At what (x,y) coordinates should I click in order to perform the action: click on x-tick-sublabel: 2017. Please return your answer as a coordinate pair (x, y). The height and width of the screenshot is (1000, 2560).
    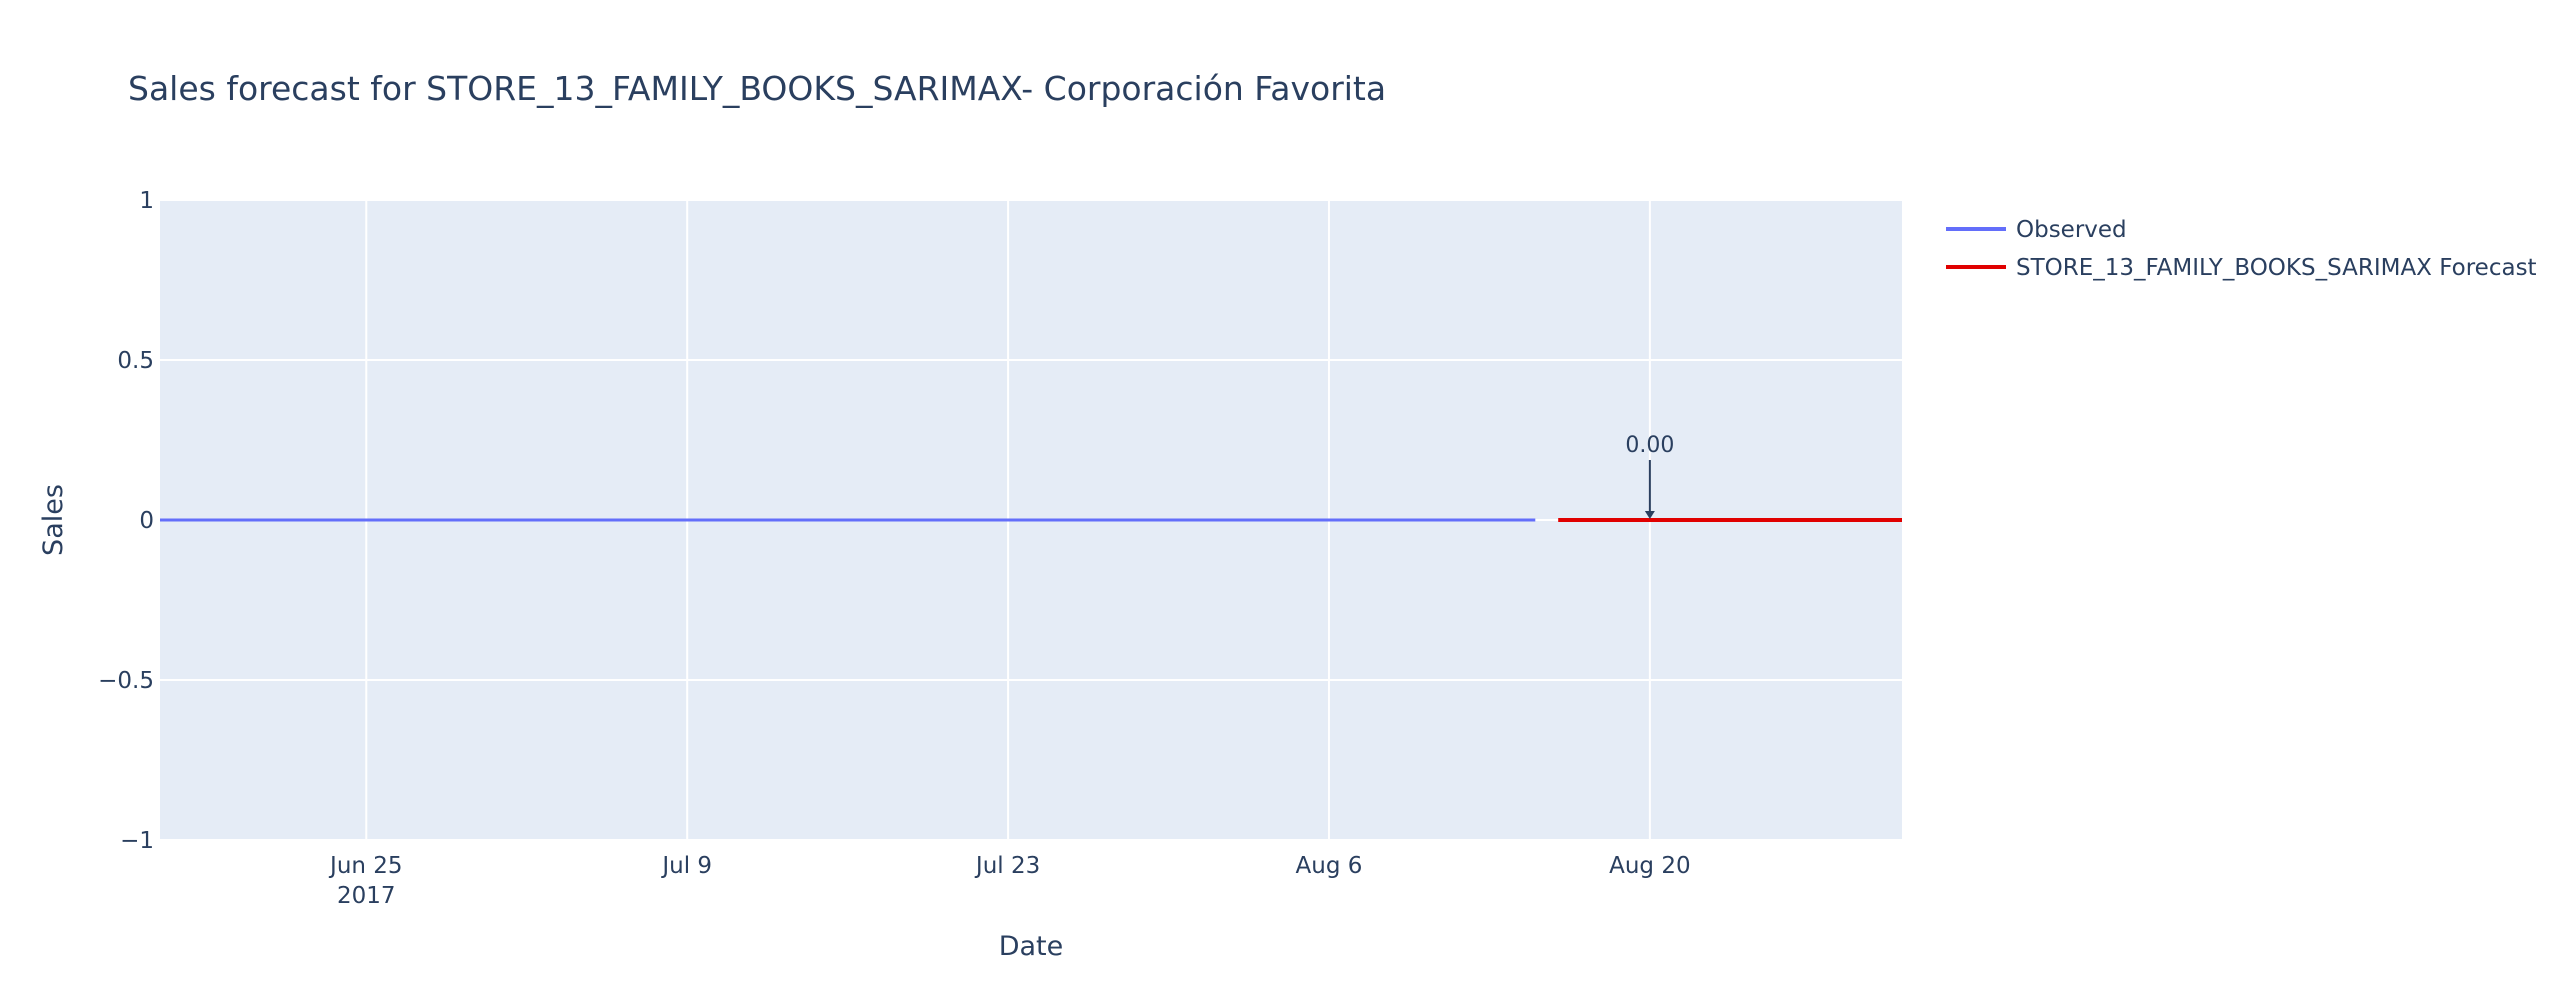
    Looking at the image, I should click on (366, 896).